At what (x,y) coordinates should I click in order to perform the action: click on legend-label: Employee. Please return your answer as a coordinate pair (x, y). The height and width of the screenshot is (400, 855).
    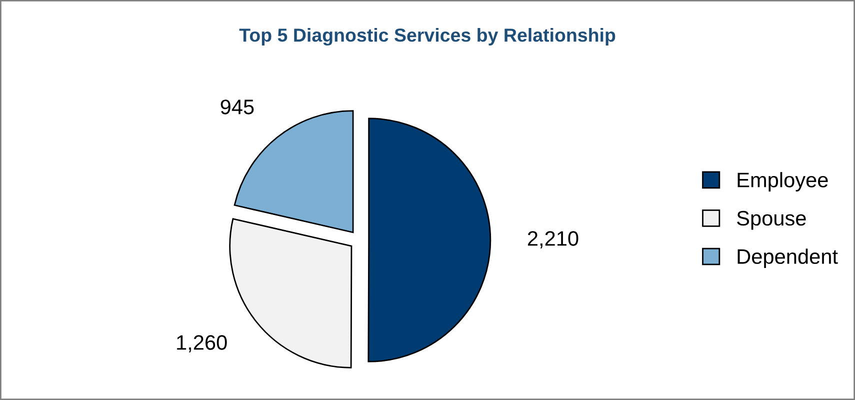
    Looking at the image, I should click on (783, 182).